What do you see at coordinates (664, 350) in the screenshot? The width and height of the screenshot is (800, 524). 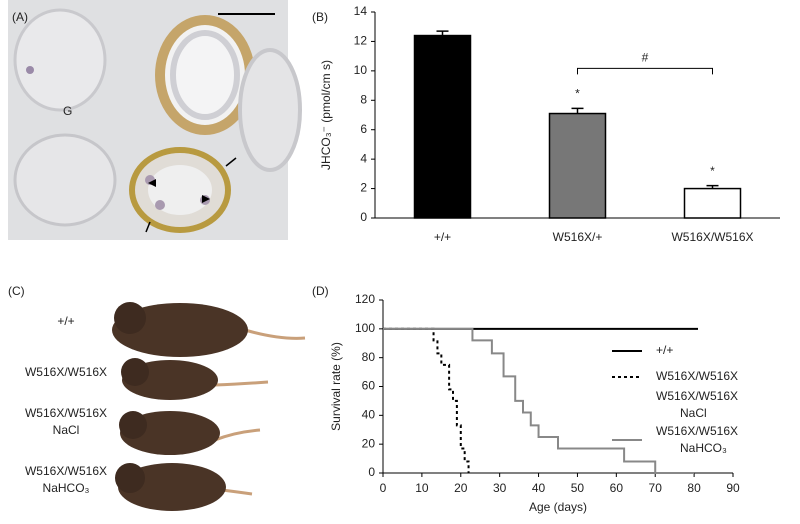 I see `legend-label: +/+` at bounding box center [664, 350].